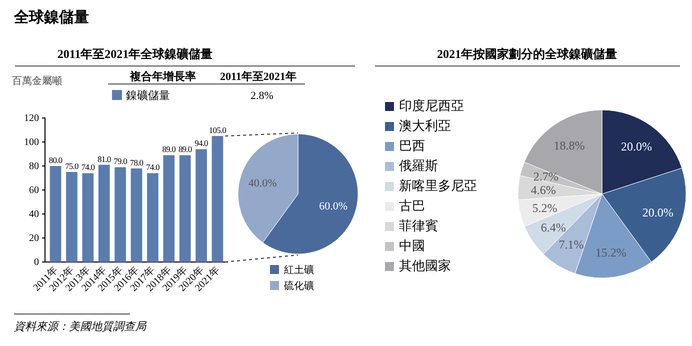  Describe the element at coordinates (262, 183) in the screenshot. I see `data-label: 40.0%` at that location.